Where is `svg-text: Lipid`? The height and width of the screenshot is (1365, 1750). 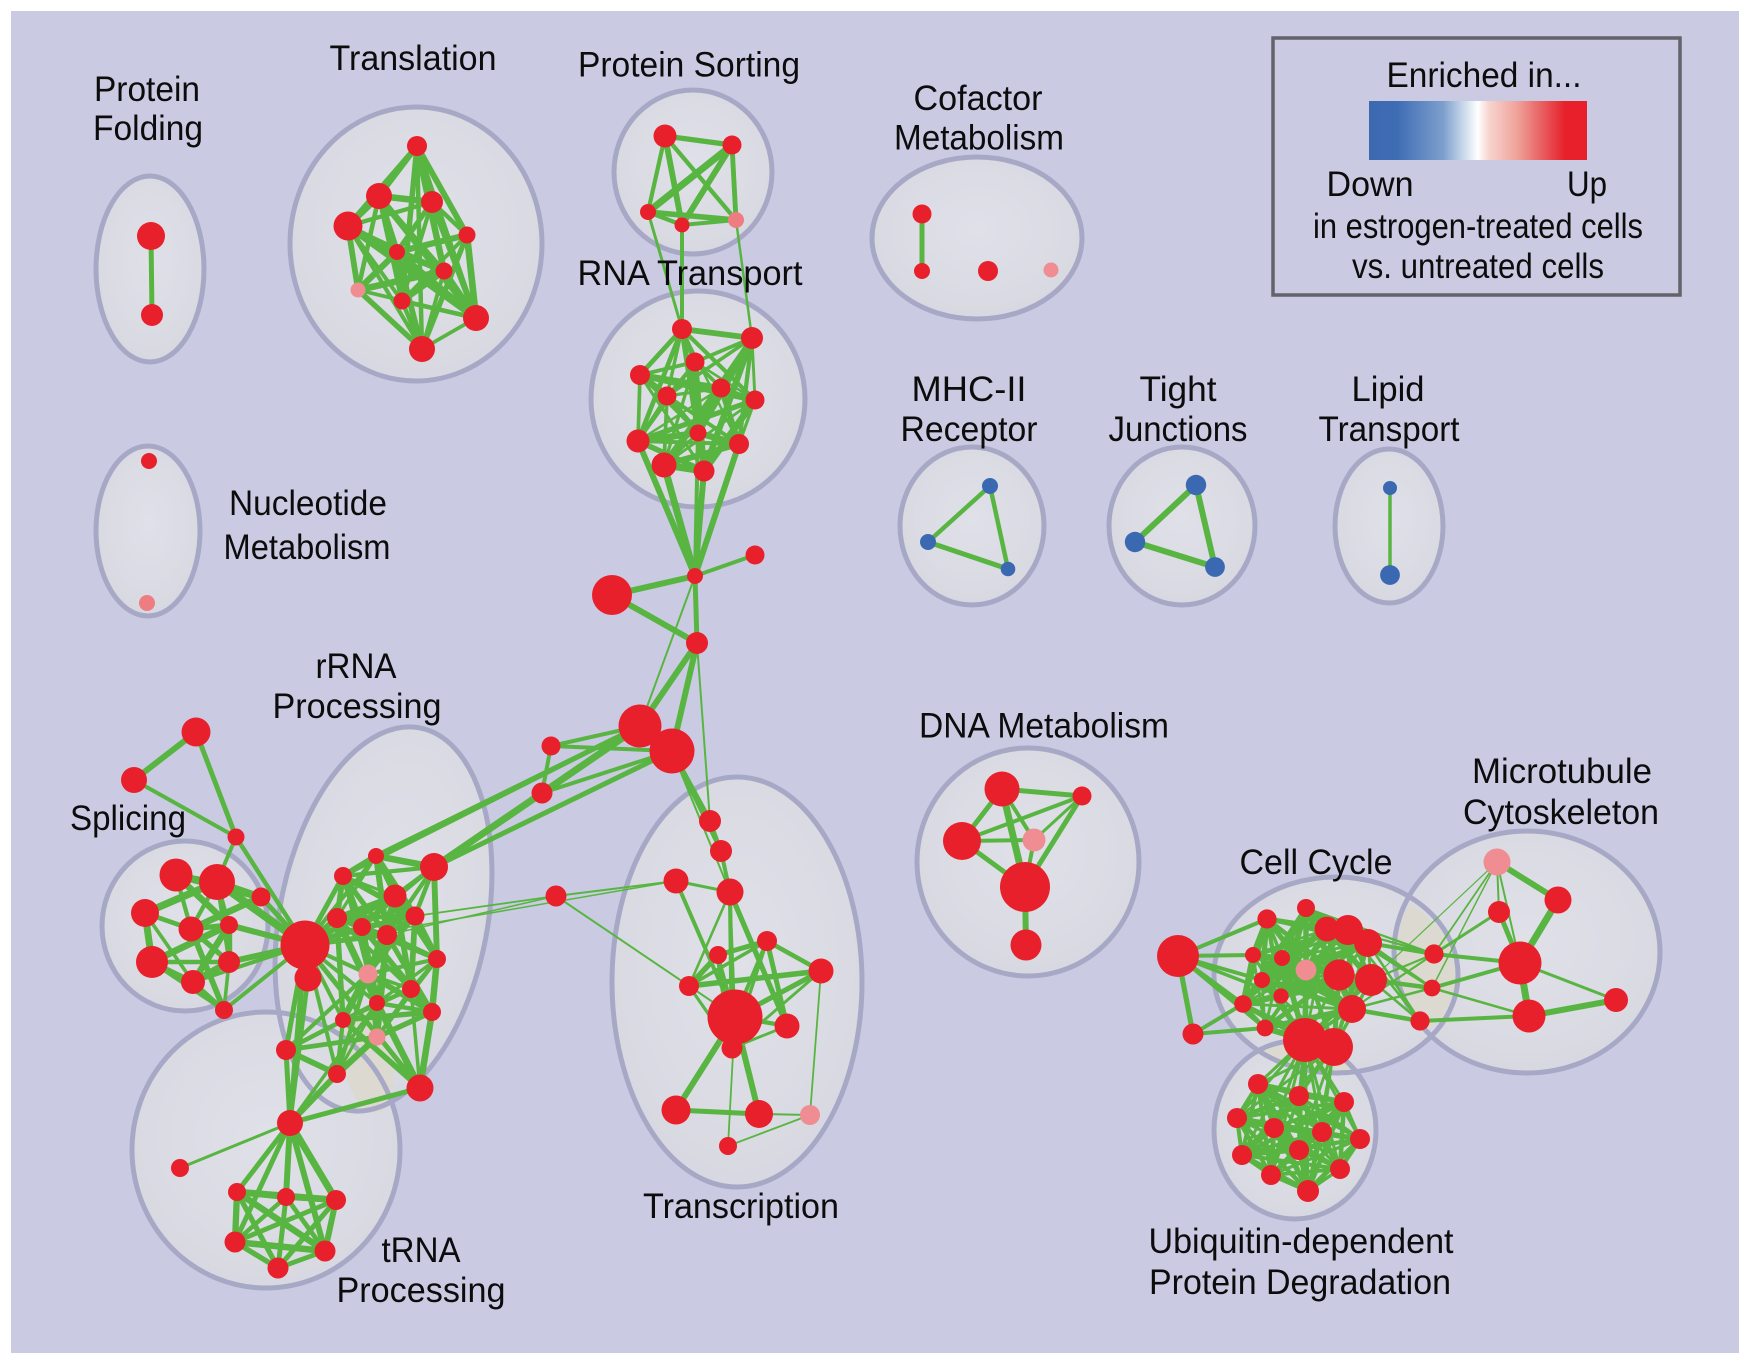
svg-text: Lipid is located at coordinates (1388, 389).